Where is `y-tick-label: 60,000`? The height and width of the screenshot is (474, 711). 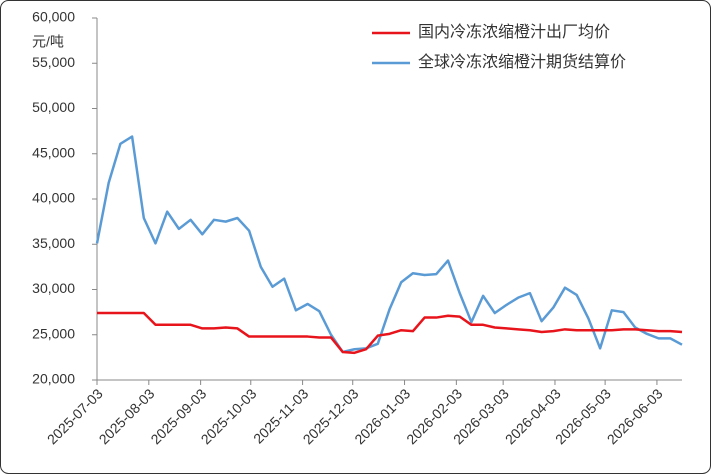 y-tick-label: 60,000 is located at coordinates (53, 17).